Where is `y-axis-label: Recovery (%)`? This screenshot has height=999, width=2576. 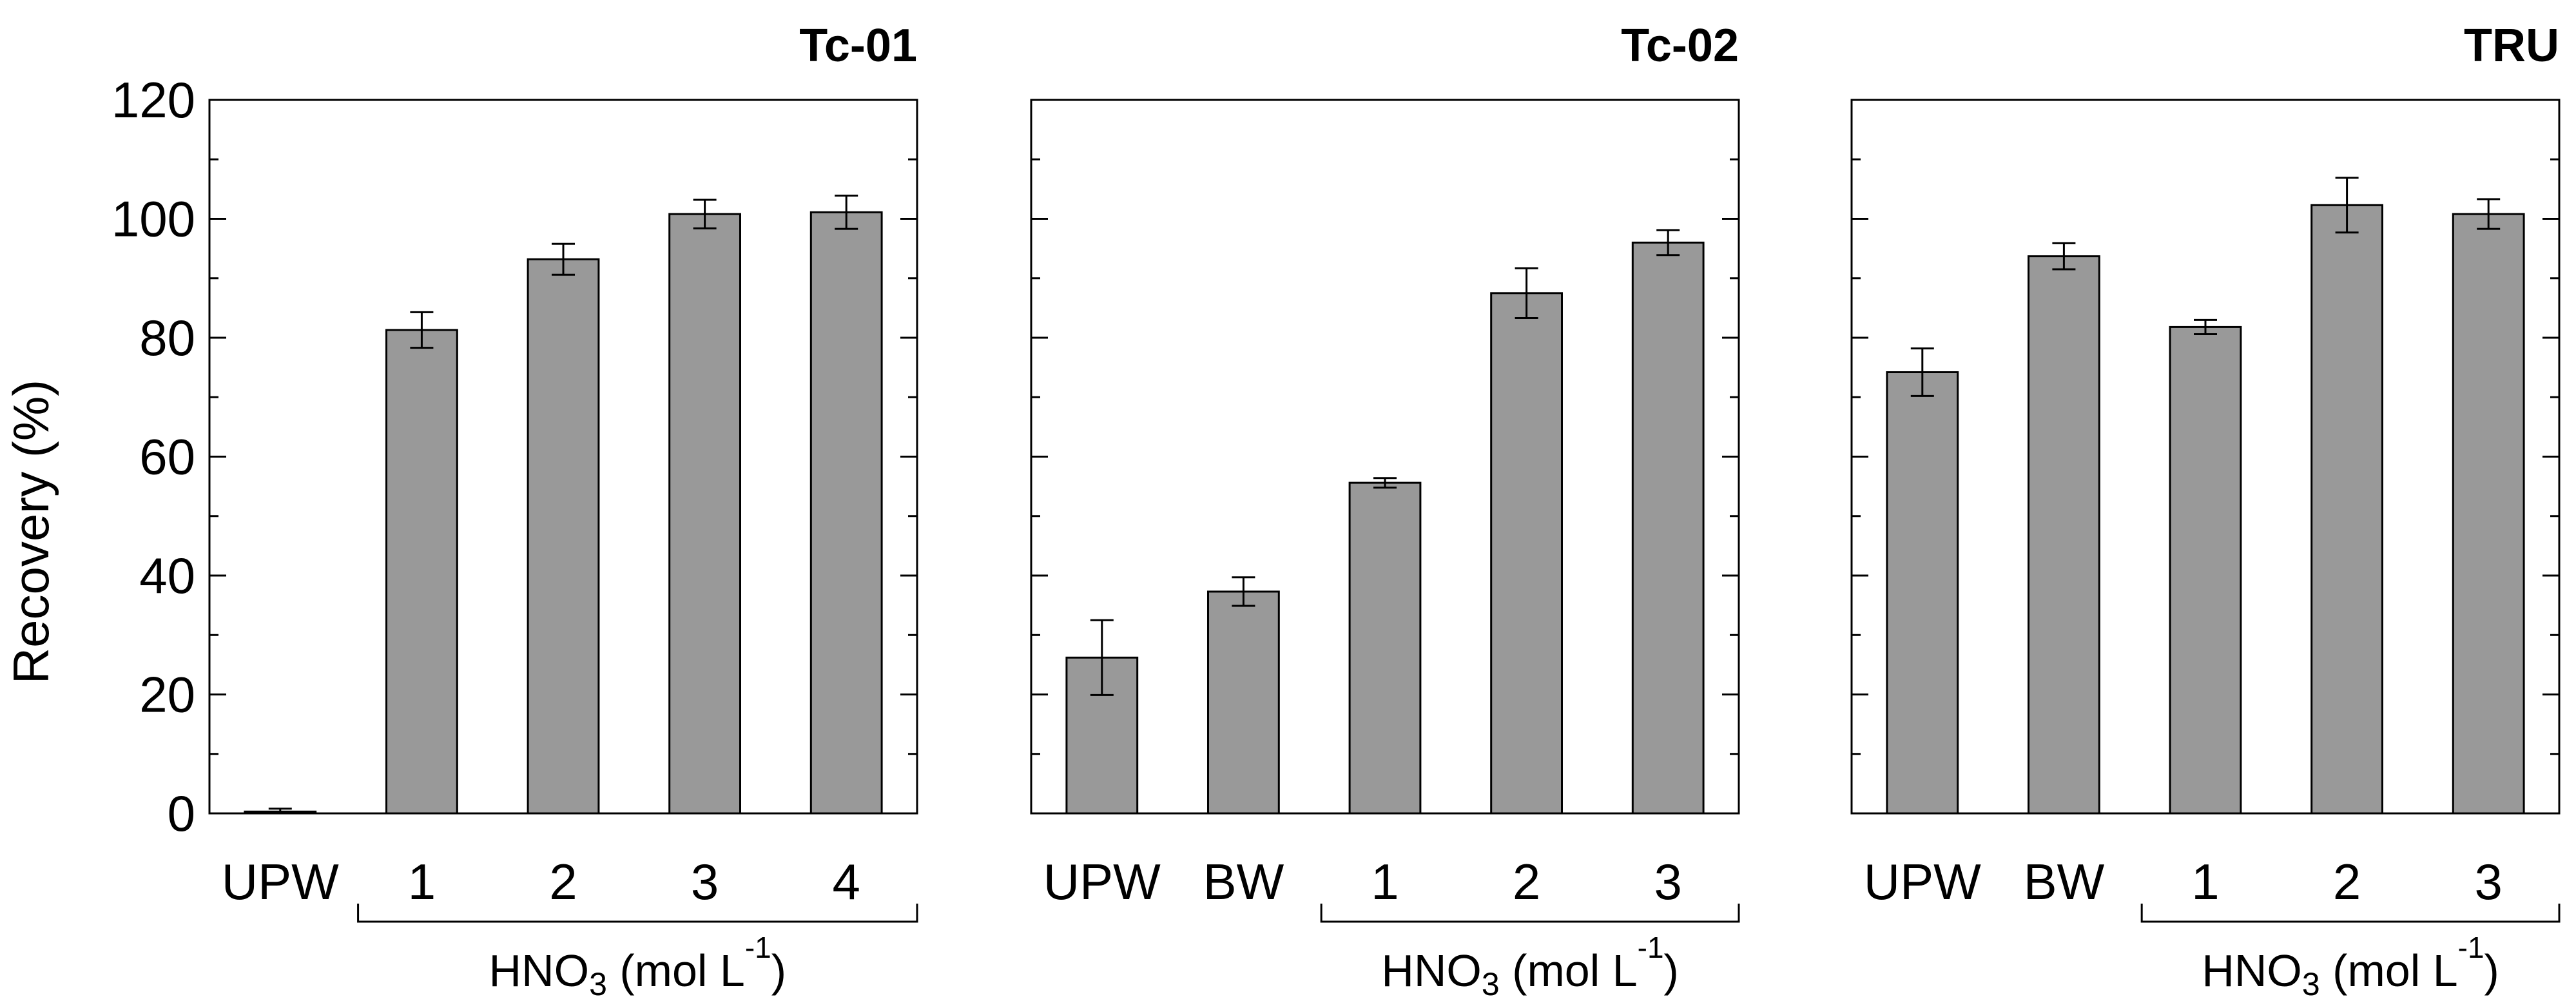 y-axis-label: Recovery (%) is located at coordinates (31, 532).